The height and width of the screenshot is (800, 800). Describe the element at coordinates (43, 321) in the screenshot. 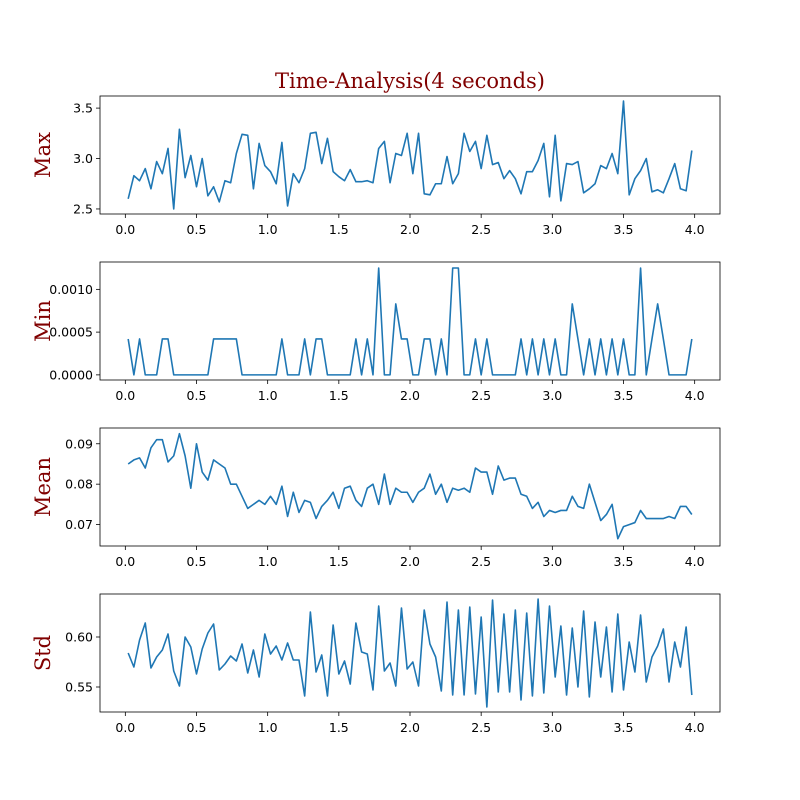

I see `y-axis-label: Min` at that location.